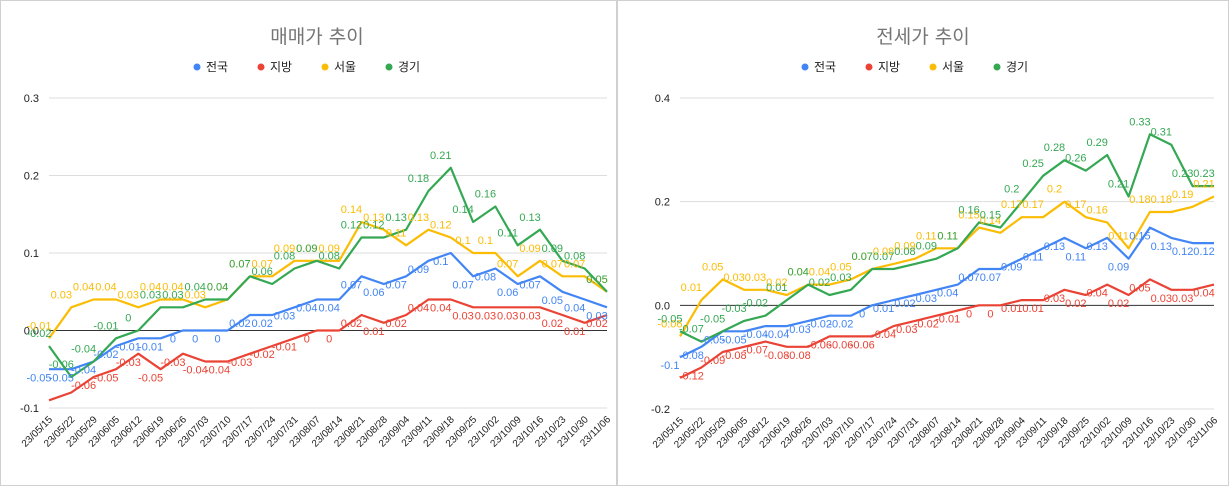 The height and width of the screenshot is (487, 1229). Describe the element at coordinates (1139, 288) in the screenshot. I see `data-label-regional: 0.05` at that location.